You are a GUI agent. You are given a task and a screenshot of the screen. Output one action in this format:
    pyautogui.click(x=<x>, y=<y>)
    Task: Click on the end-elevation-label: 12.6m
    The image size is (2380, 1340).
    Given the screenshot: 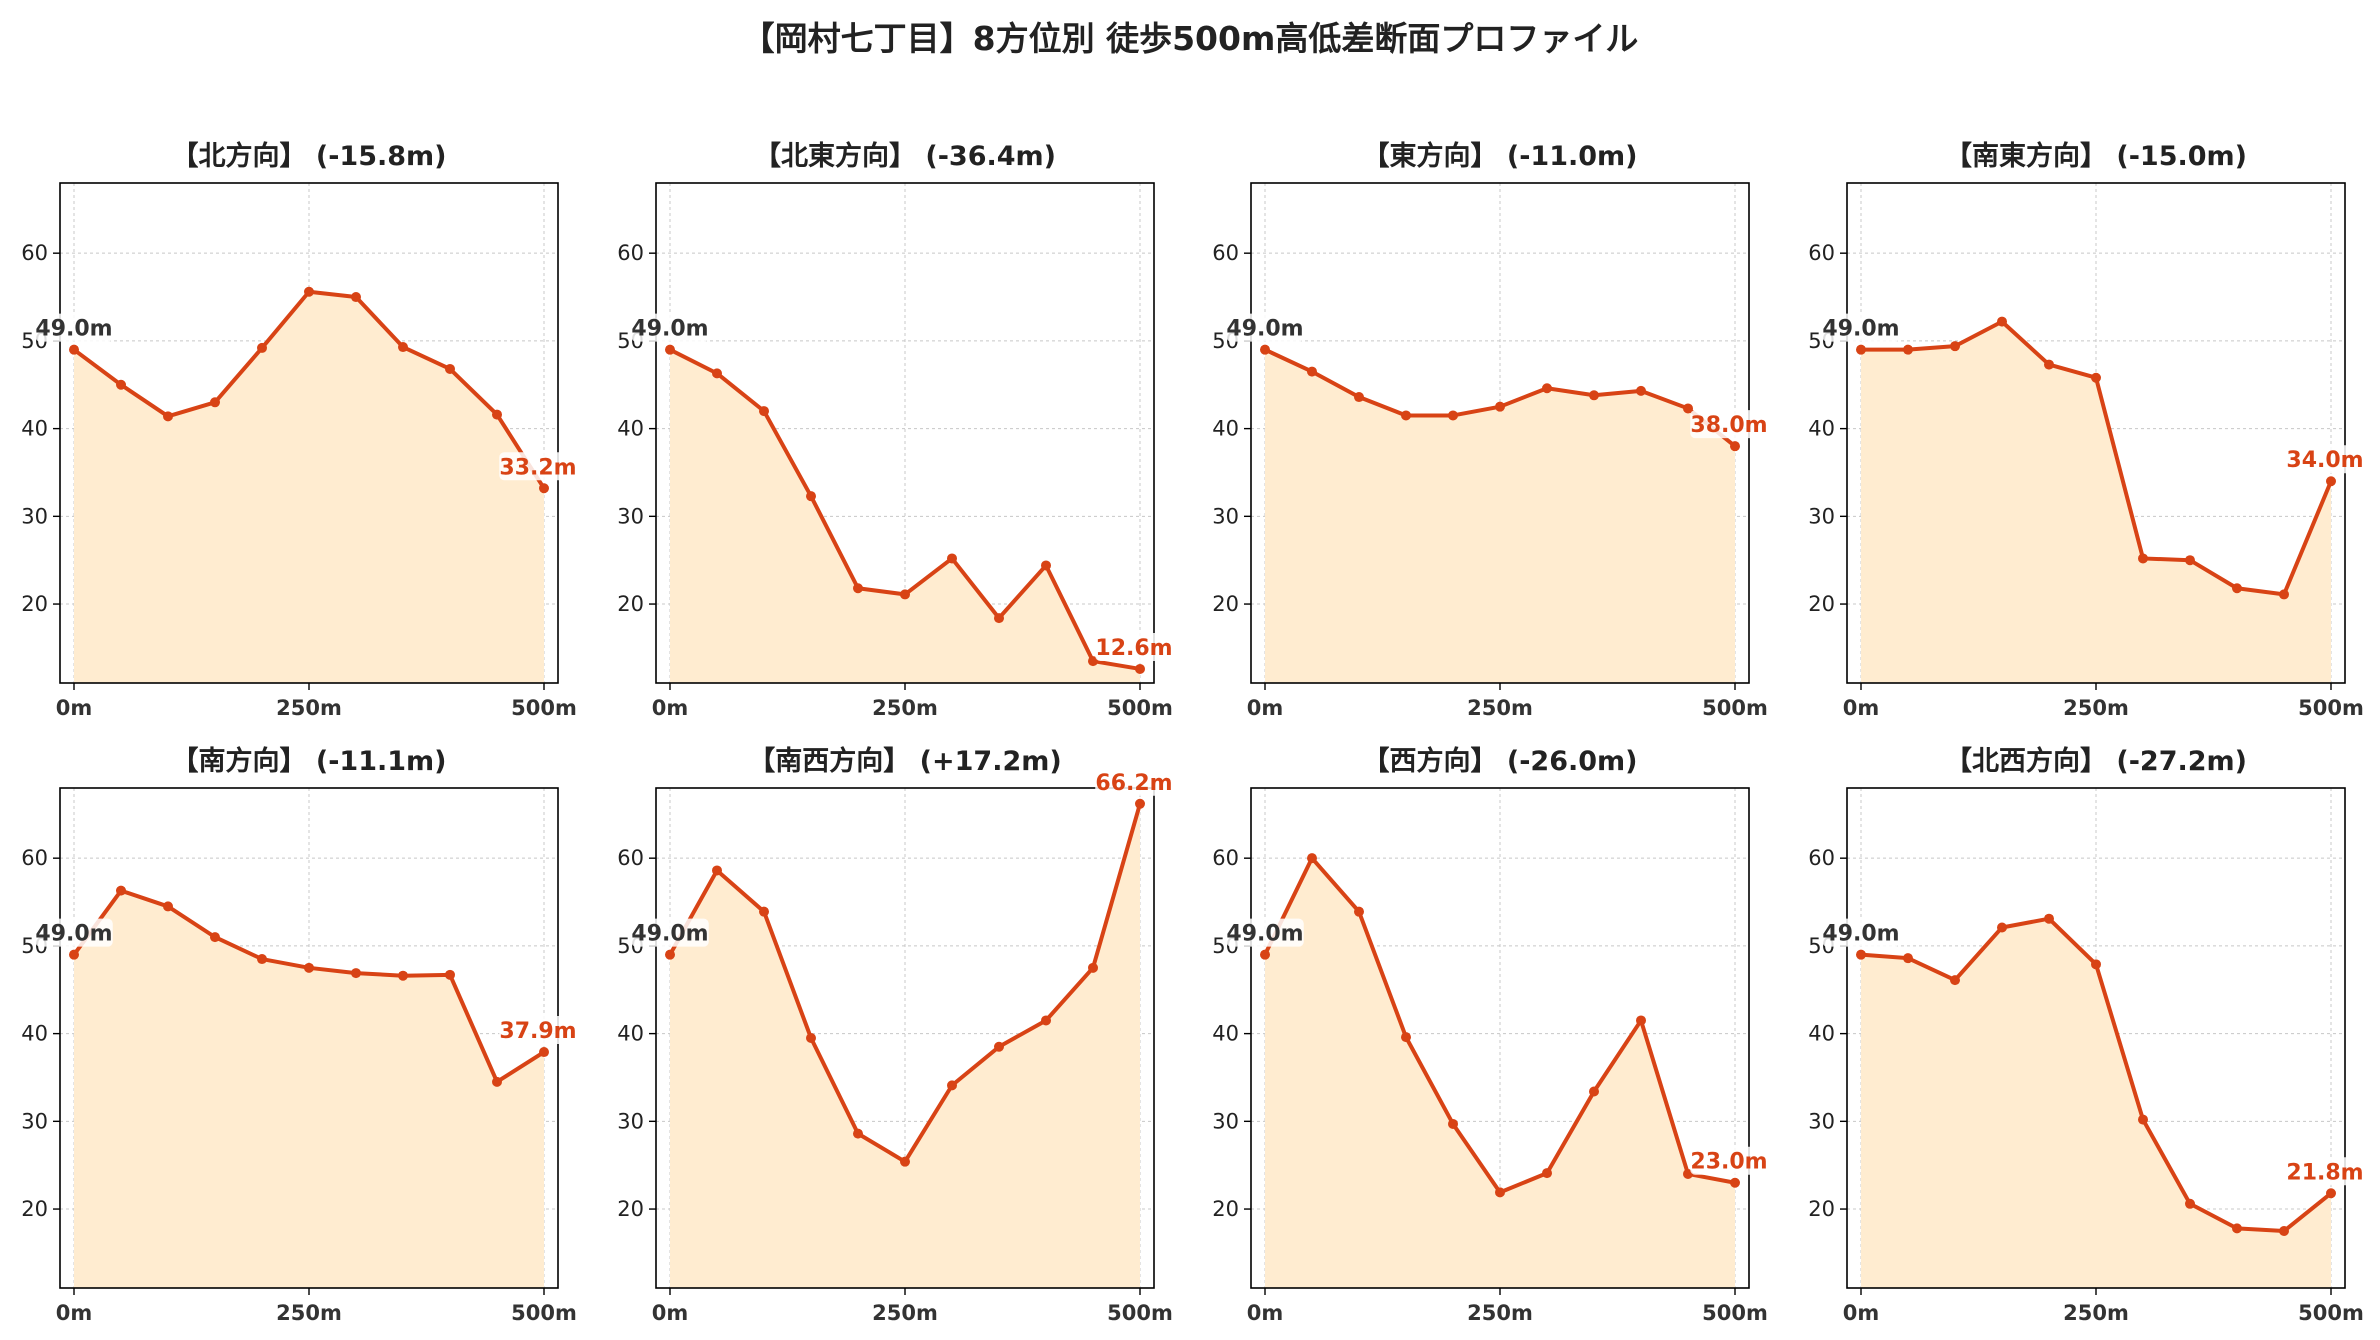 What is the action you would take?
    pyautogui.click(x=1133, y=648)
    